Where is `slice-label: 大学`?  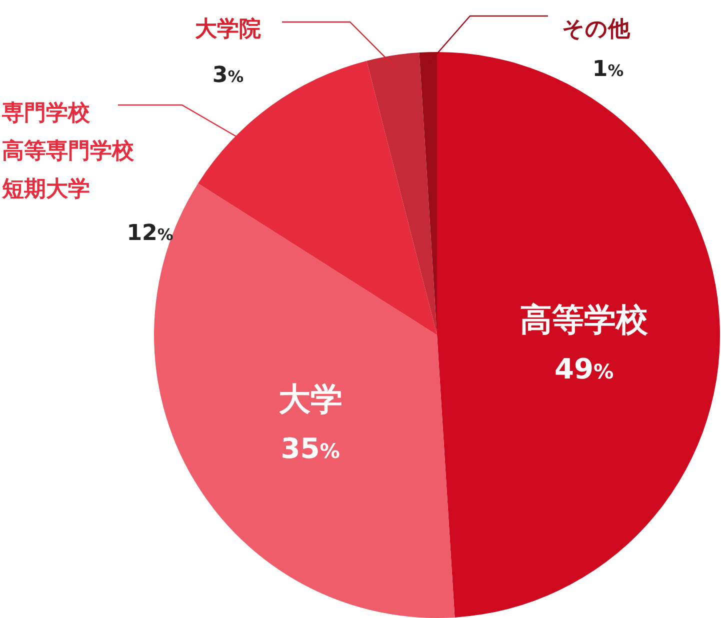 slice-label: 大学 is located at coordinates (310, 399).